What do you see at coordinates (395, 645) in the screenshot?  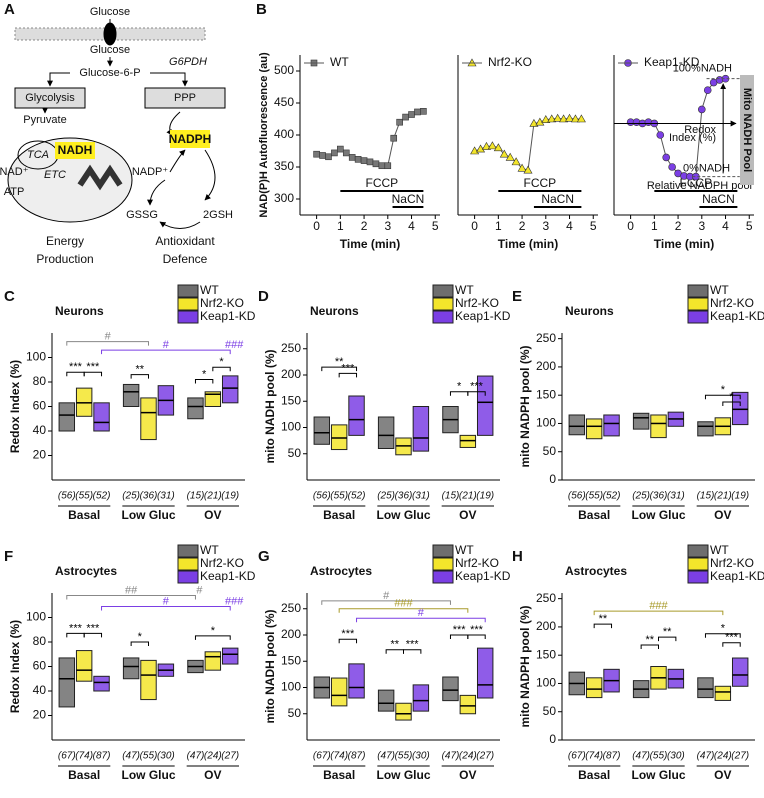 I see `significance-label: **` at bounding box center [395, 645].